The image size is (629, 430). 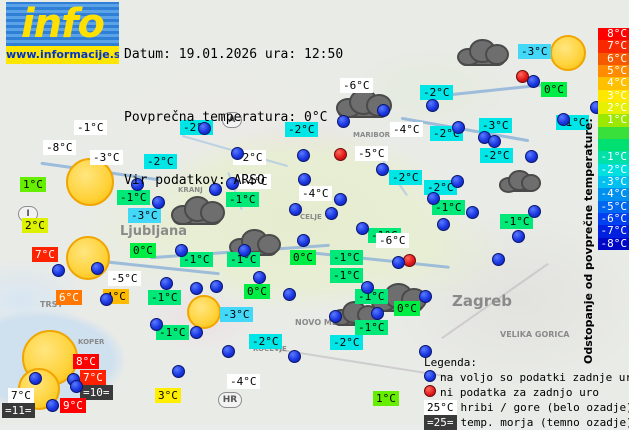 What do you see at coordinates (430, 376) in the screenshot?
I see `blue-dot-icon` at bounding box center [430, 376].